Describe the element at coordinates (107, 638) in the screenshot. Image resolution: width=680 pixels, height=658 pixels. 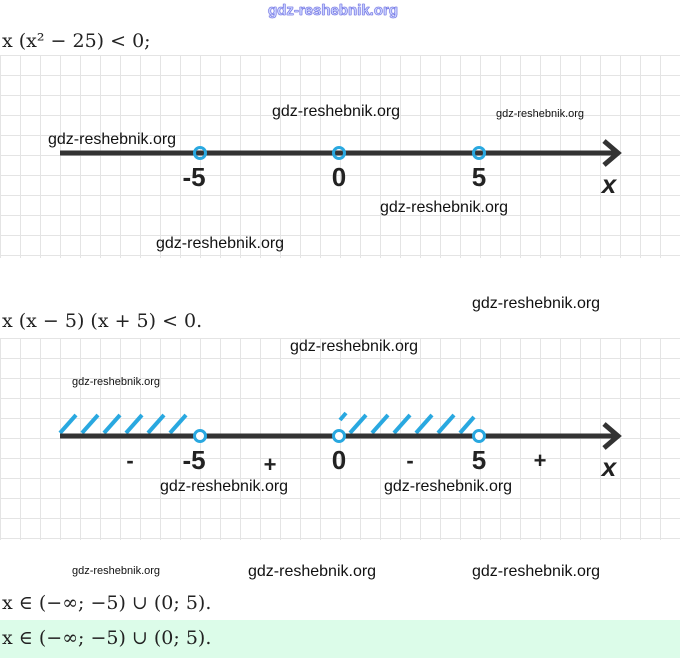
I see `answer-text: x ∈ (−∞; −5) ∪ (0; 5).` at that location.